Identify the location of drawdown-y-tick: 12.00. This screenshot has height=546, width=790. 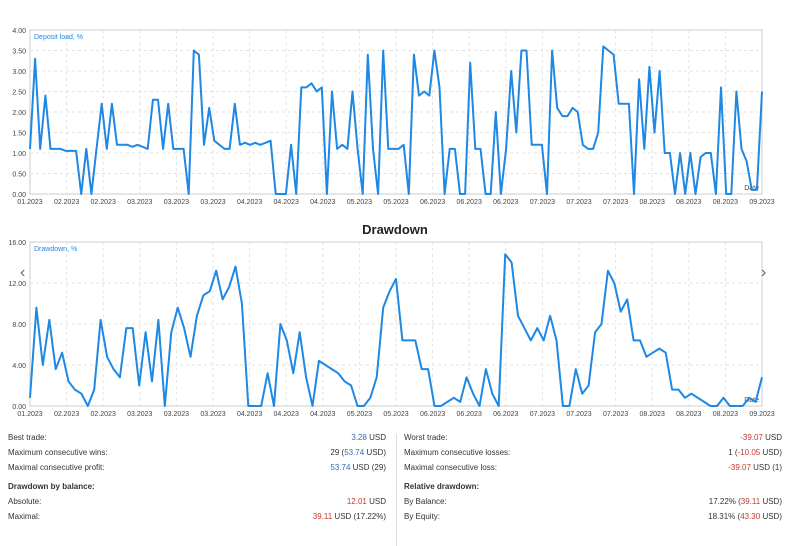
(17, 284).